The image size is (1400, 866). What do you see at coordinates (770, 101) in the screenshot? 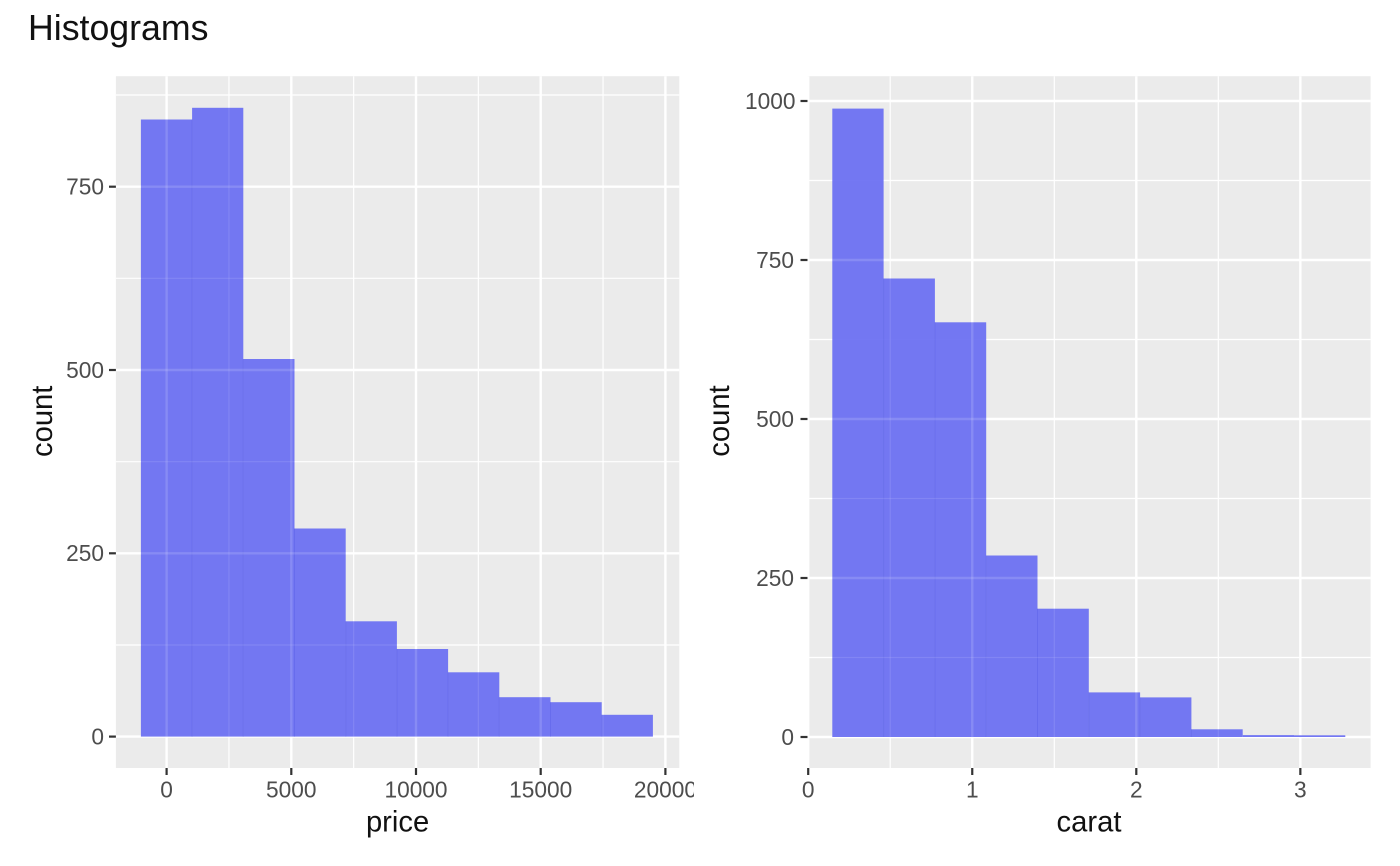
I see `svg-text: 1000` at bounding box center [770, 101].